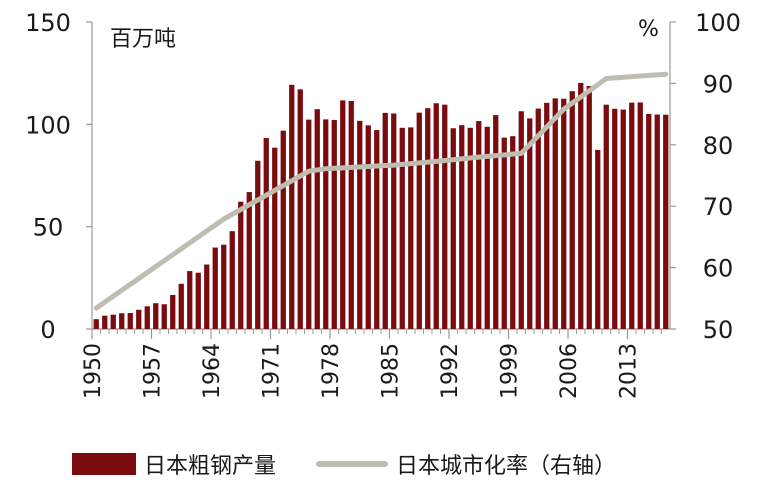 The image size is (762, 482). Describe the element at coordinates (47, 330) in the screenshot. I see `left-tick-label: 0` at that location.